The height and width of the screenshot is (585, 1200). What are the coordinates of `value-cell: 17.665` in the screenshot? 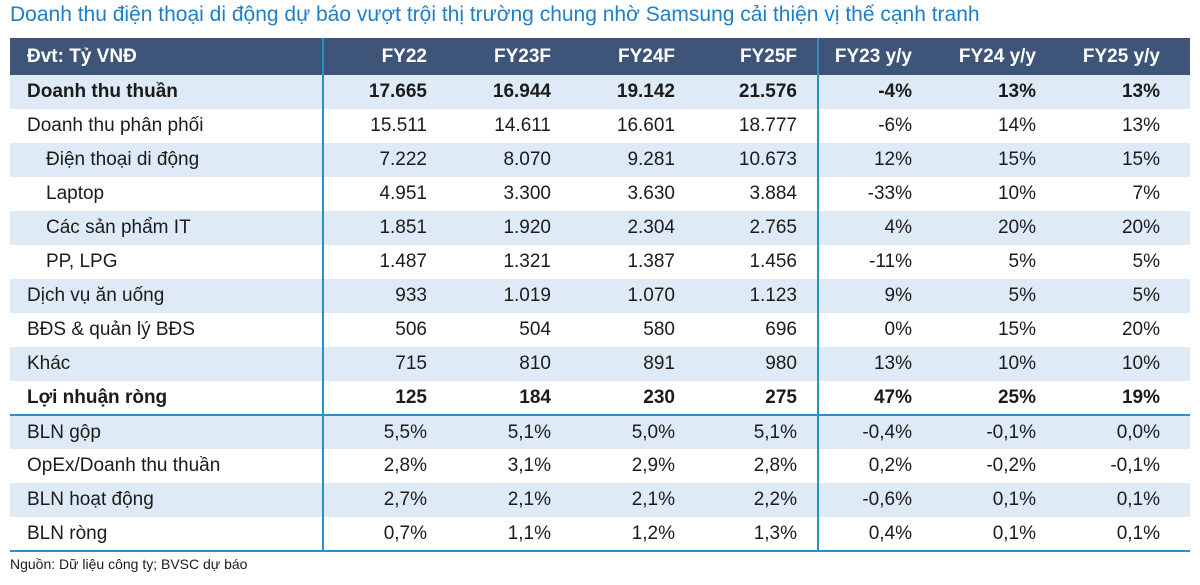 It's located at (397, 91).